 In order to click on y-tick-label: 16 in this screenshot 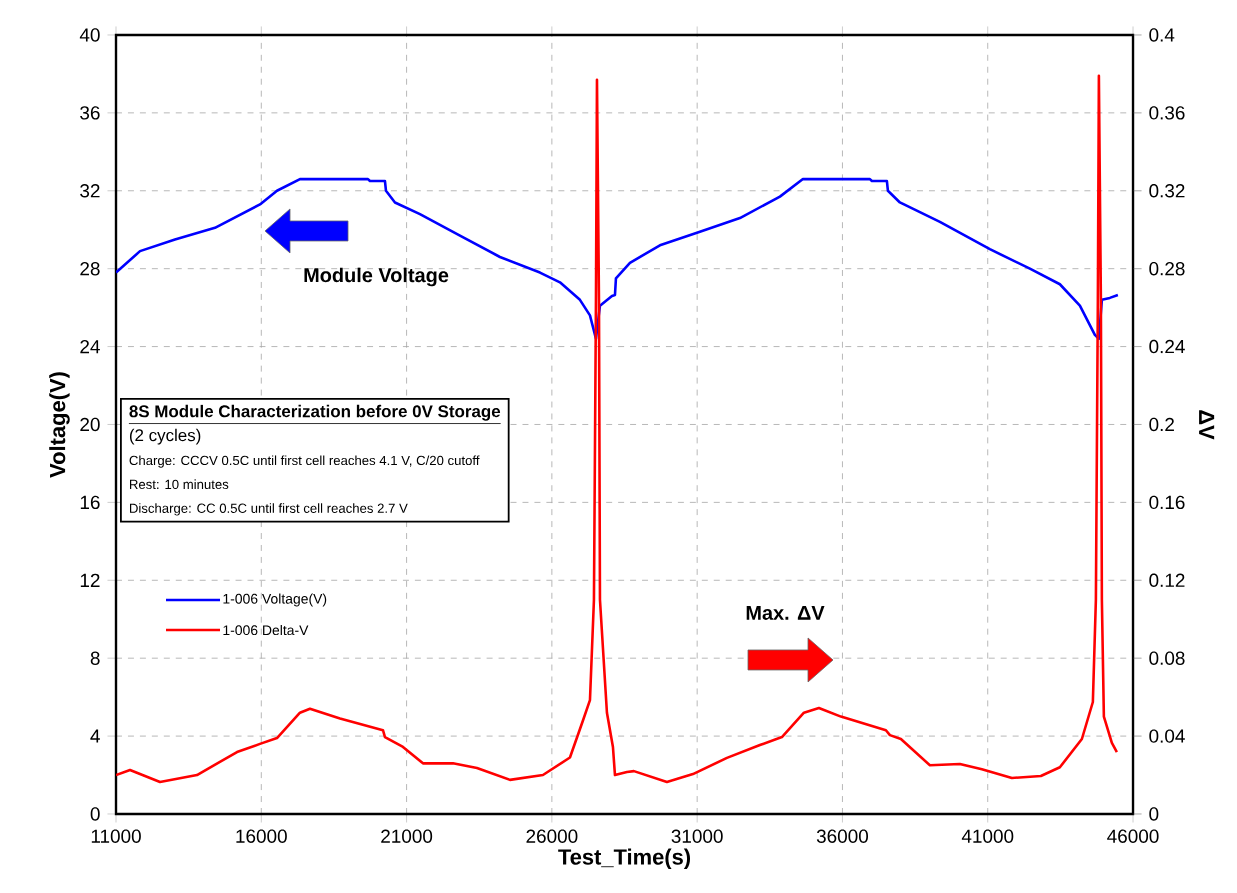, I will do `click(90, 502)`.